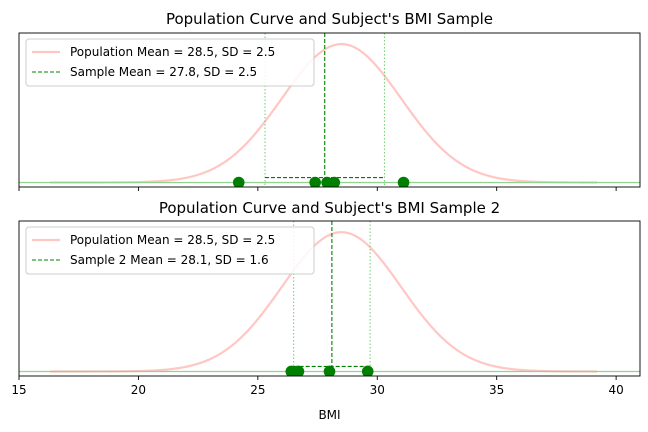 The width and height of the screenshot is (648, 432). What do you see at coordinates (329, 415) in the screenshot?
I see `x-axis-label: BMI` at bounding box center [329, 415].